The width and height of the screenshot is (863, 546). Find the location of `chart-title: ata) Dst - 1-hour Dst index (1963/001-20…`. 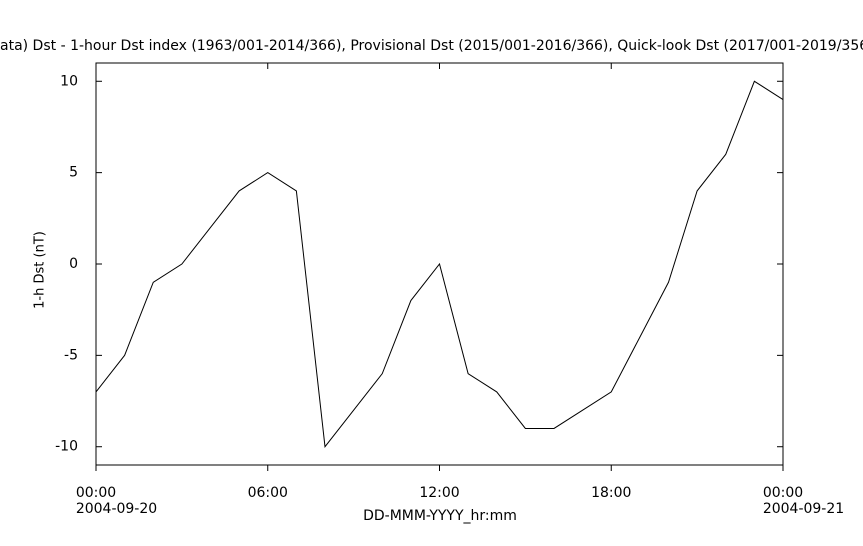

chart-title: ata) Dst - 1-hour Dst index (1963/001-20… is located at coordinates (431, 46).